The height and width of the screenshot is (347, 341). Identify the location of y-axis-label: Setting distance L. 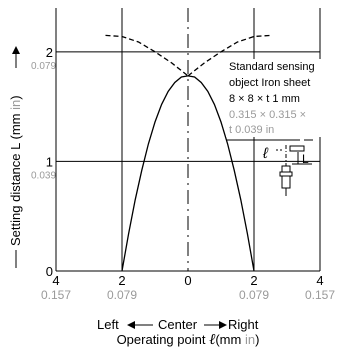
(15, 194).